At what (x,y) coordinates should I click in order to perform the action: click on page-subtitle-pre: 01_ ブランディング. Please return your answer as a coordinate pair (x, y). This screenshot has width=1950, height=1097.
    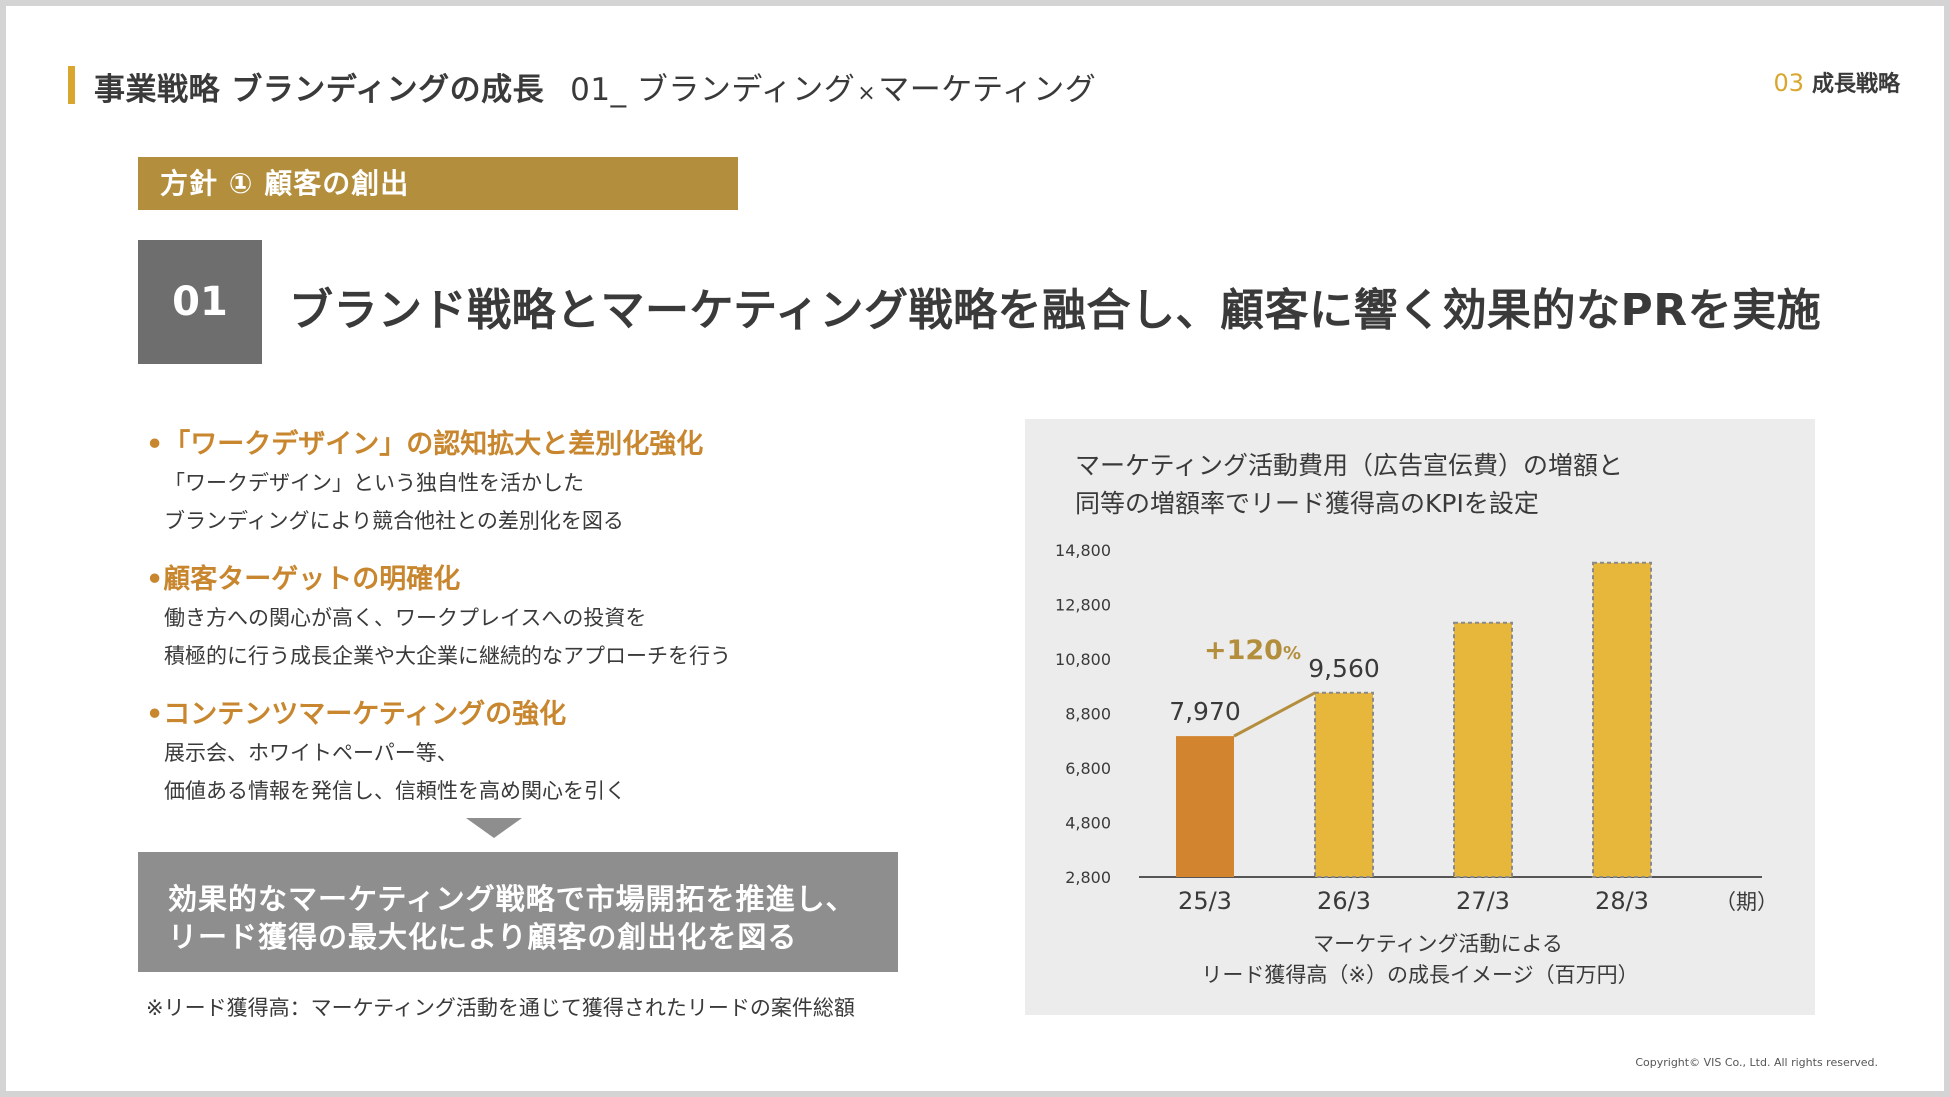
    Looking at the image, I should click on (713, 90).